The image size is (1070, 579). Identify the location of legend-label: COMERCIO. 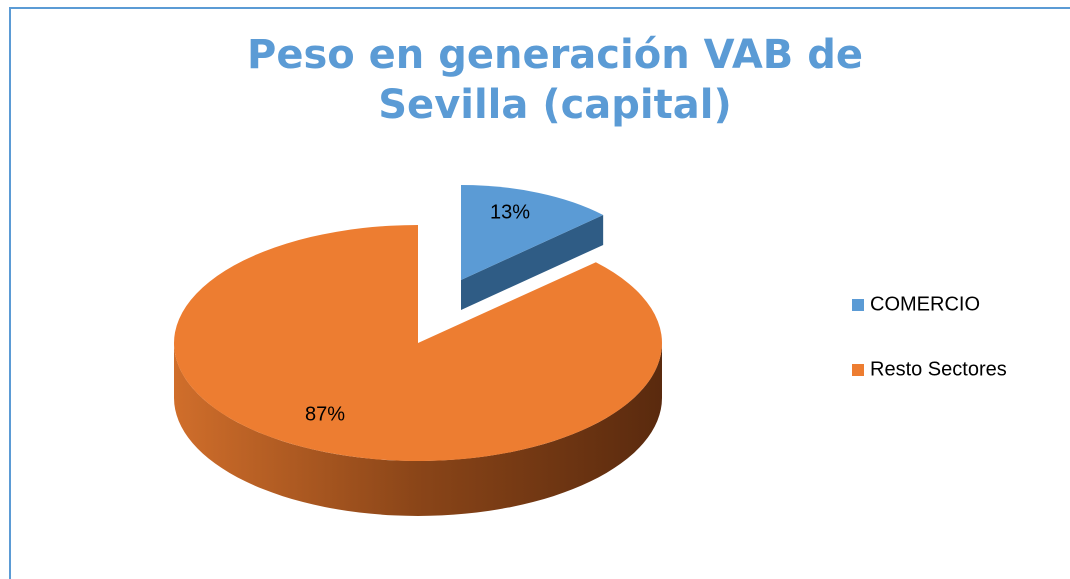
(925, 304).